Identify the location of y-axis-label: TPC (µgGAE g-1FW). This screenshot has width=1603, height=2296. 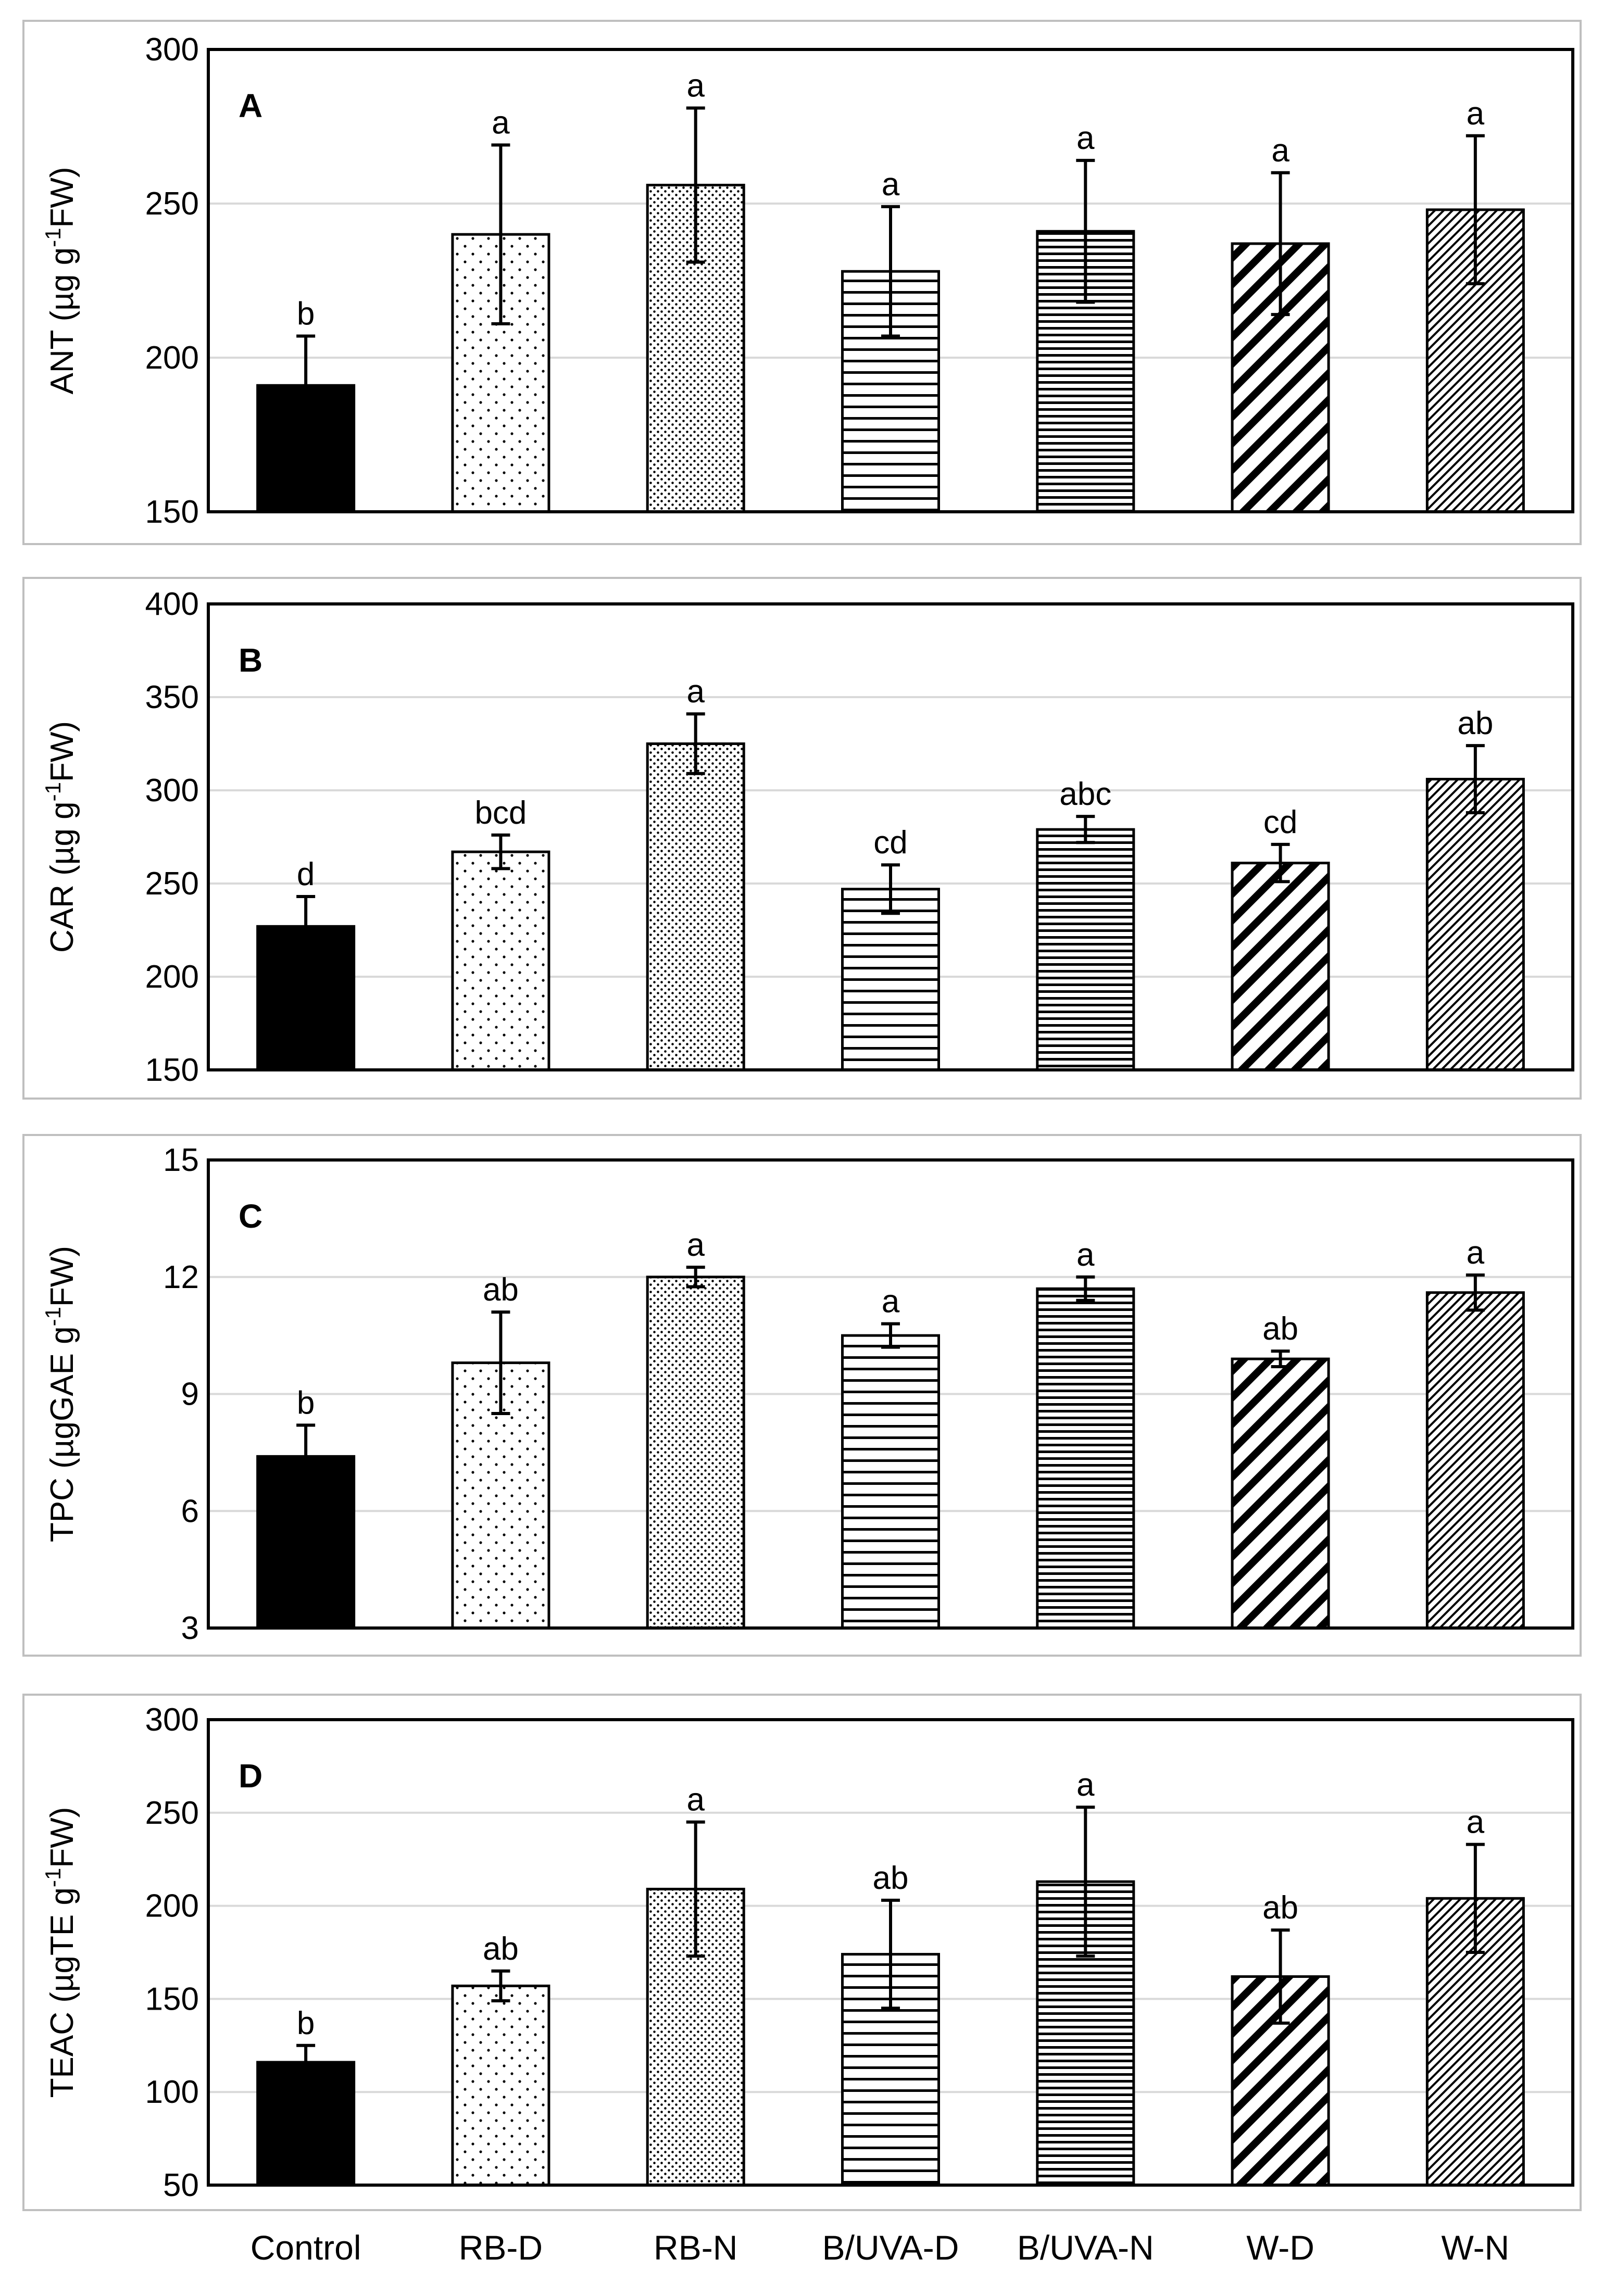
(60, 1394).